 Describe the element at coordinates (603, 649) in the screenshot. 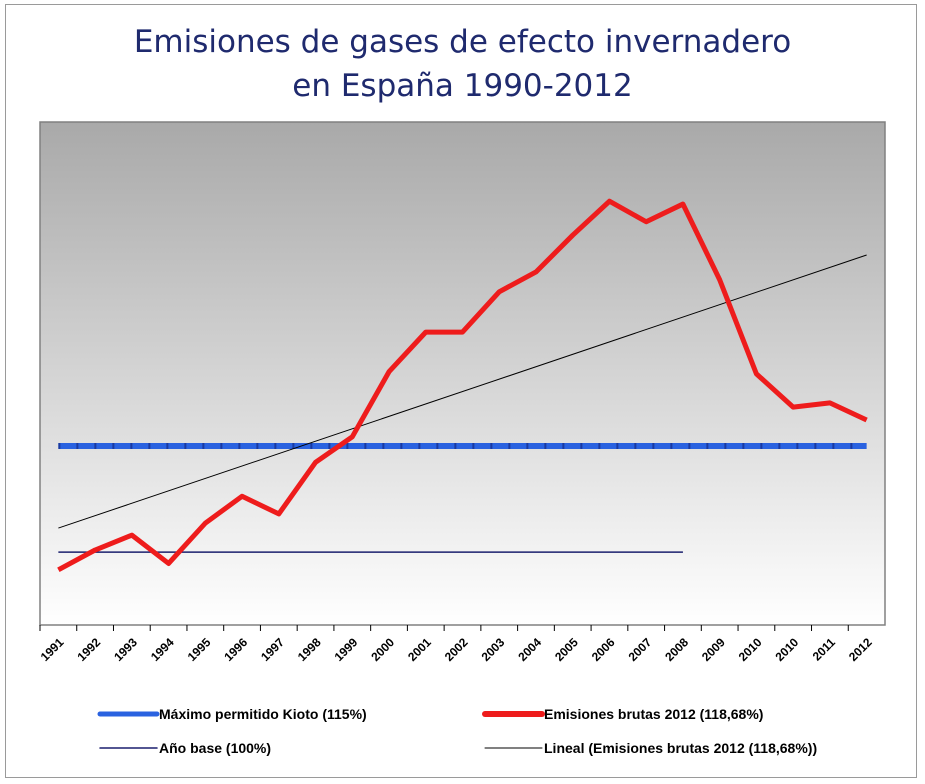

I see `x-tick-label: 2006` at that location.